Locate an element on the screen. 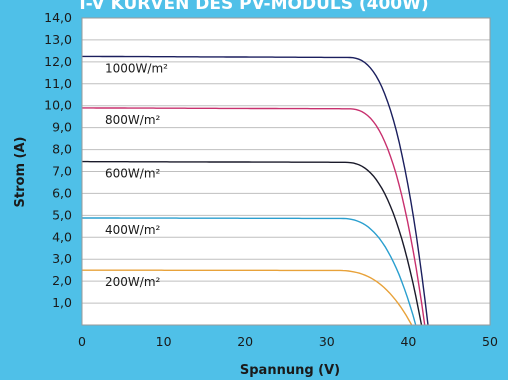 This screenshot has width=508, height=380. series-label: 1000W/m² is located at coordinates (136, 68).